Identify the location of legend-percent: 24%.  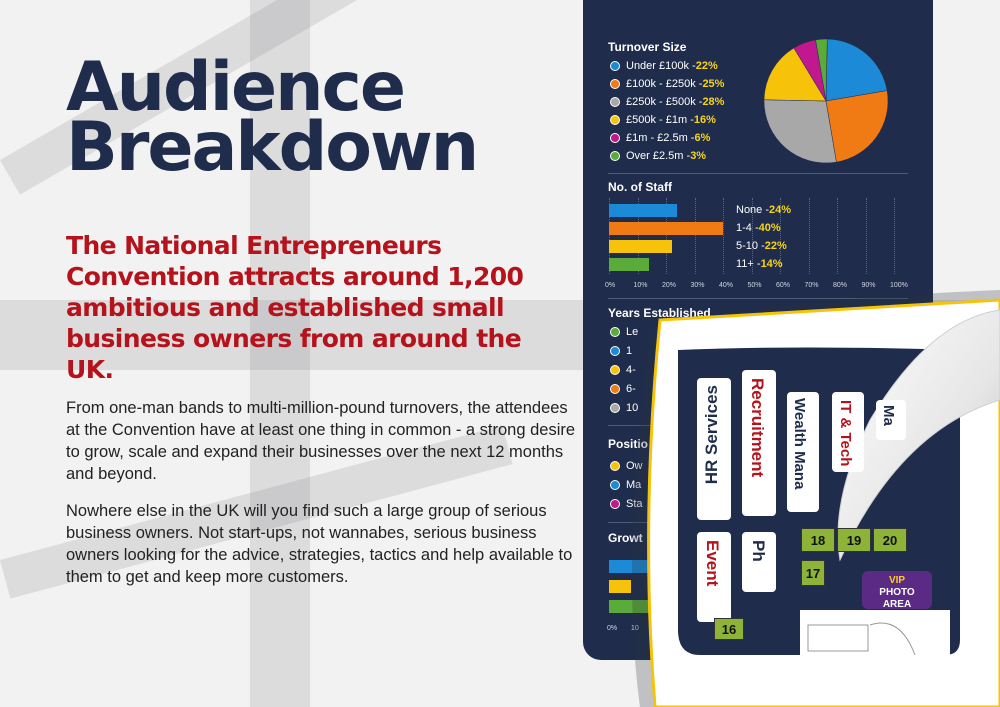
(780, 210).